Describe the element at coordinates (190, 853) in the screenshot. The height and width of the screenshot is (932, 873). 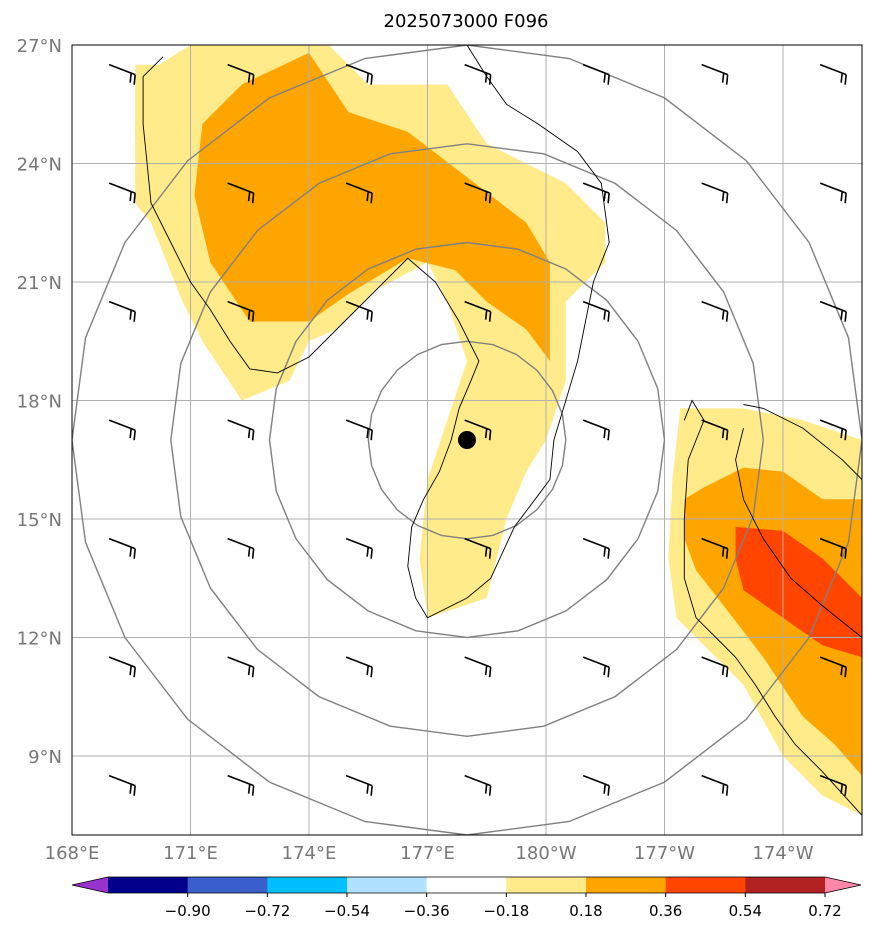
I see `x-tick-label: 171°E` at that location.